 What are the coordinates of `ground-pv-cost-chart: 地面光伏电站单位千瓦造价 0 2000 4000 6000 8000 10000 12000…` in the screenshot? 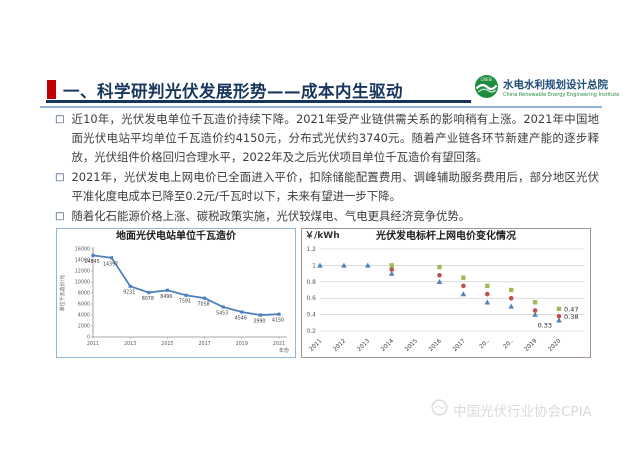 It's located at (176, 293).